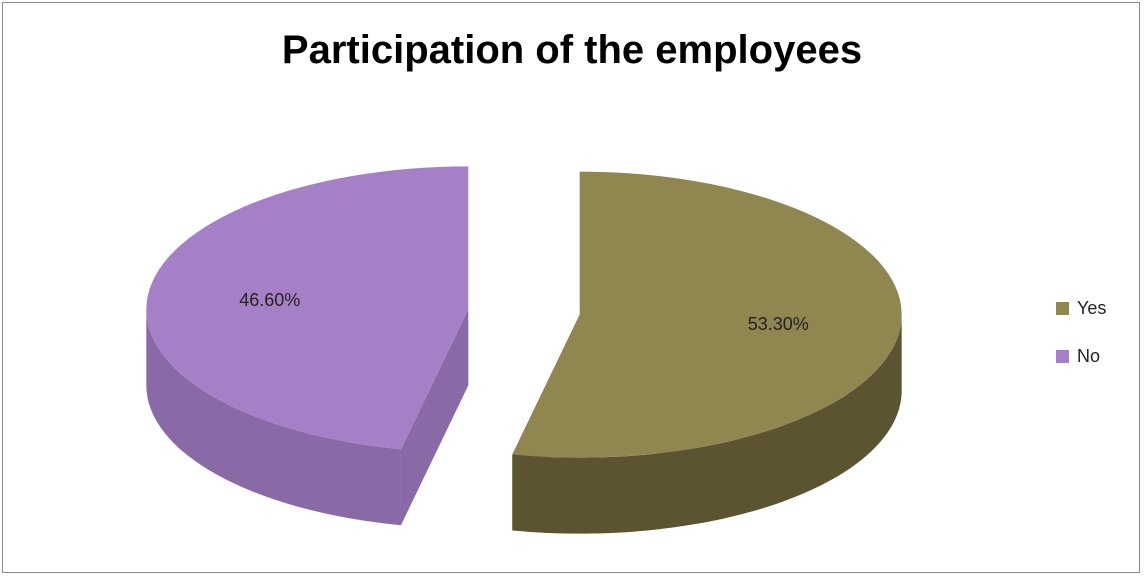 The image size is (1144, 577). Describe the element at coordinates (269, 300) in the screenshot. I see `pie-label-no: 46.60%` at that location.